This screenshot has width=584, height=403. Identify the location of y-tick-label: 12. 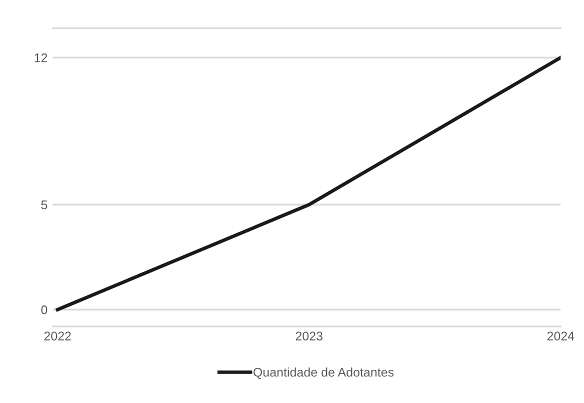
(41, 57).